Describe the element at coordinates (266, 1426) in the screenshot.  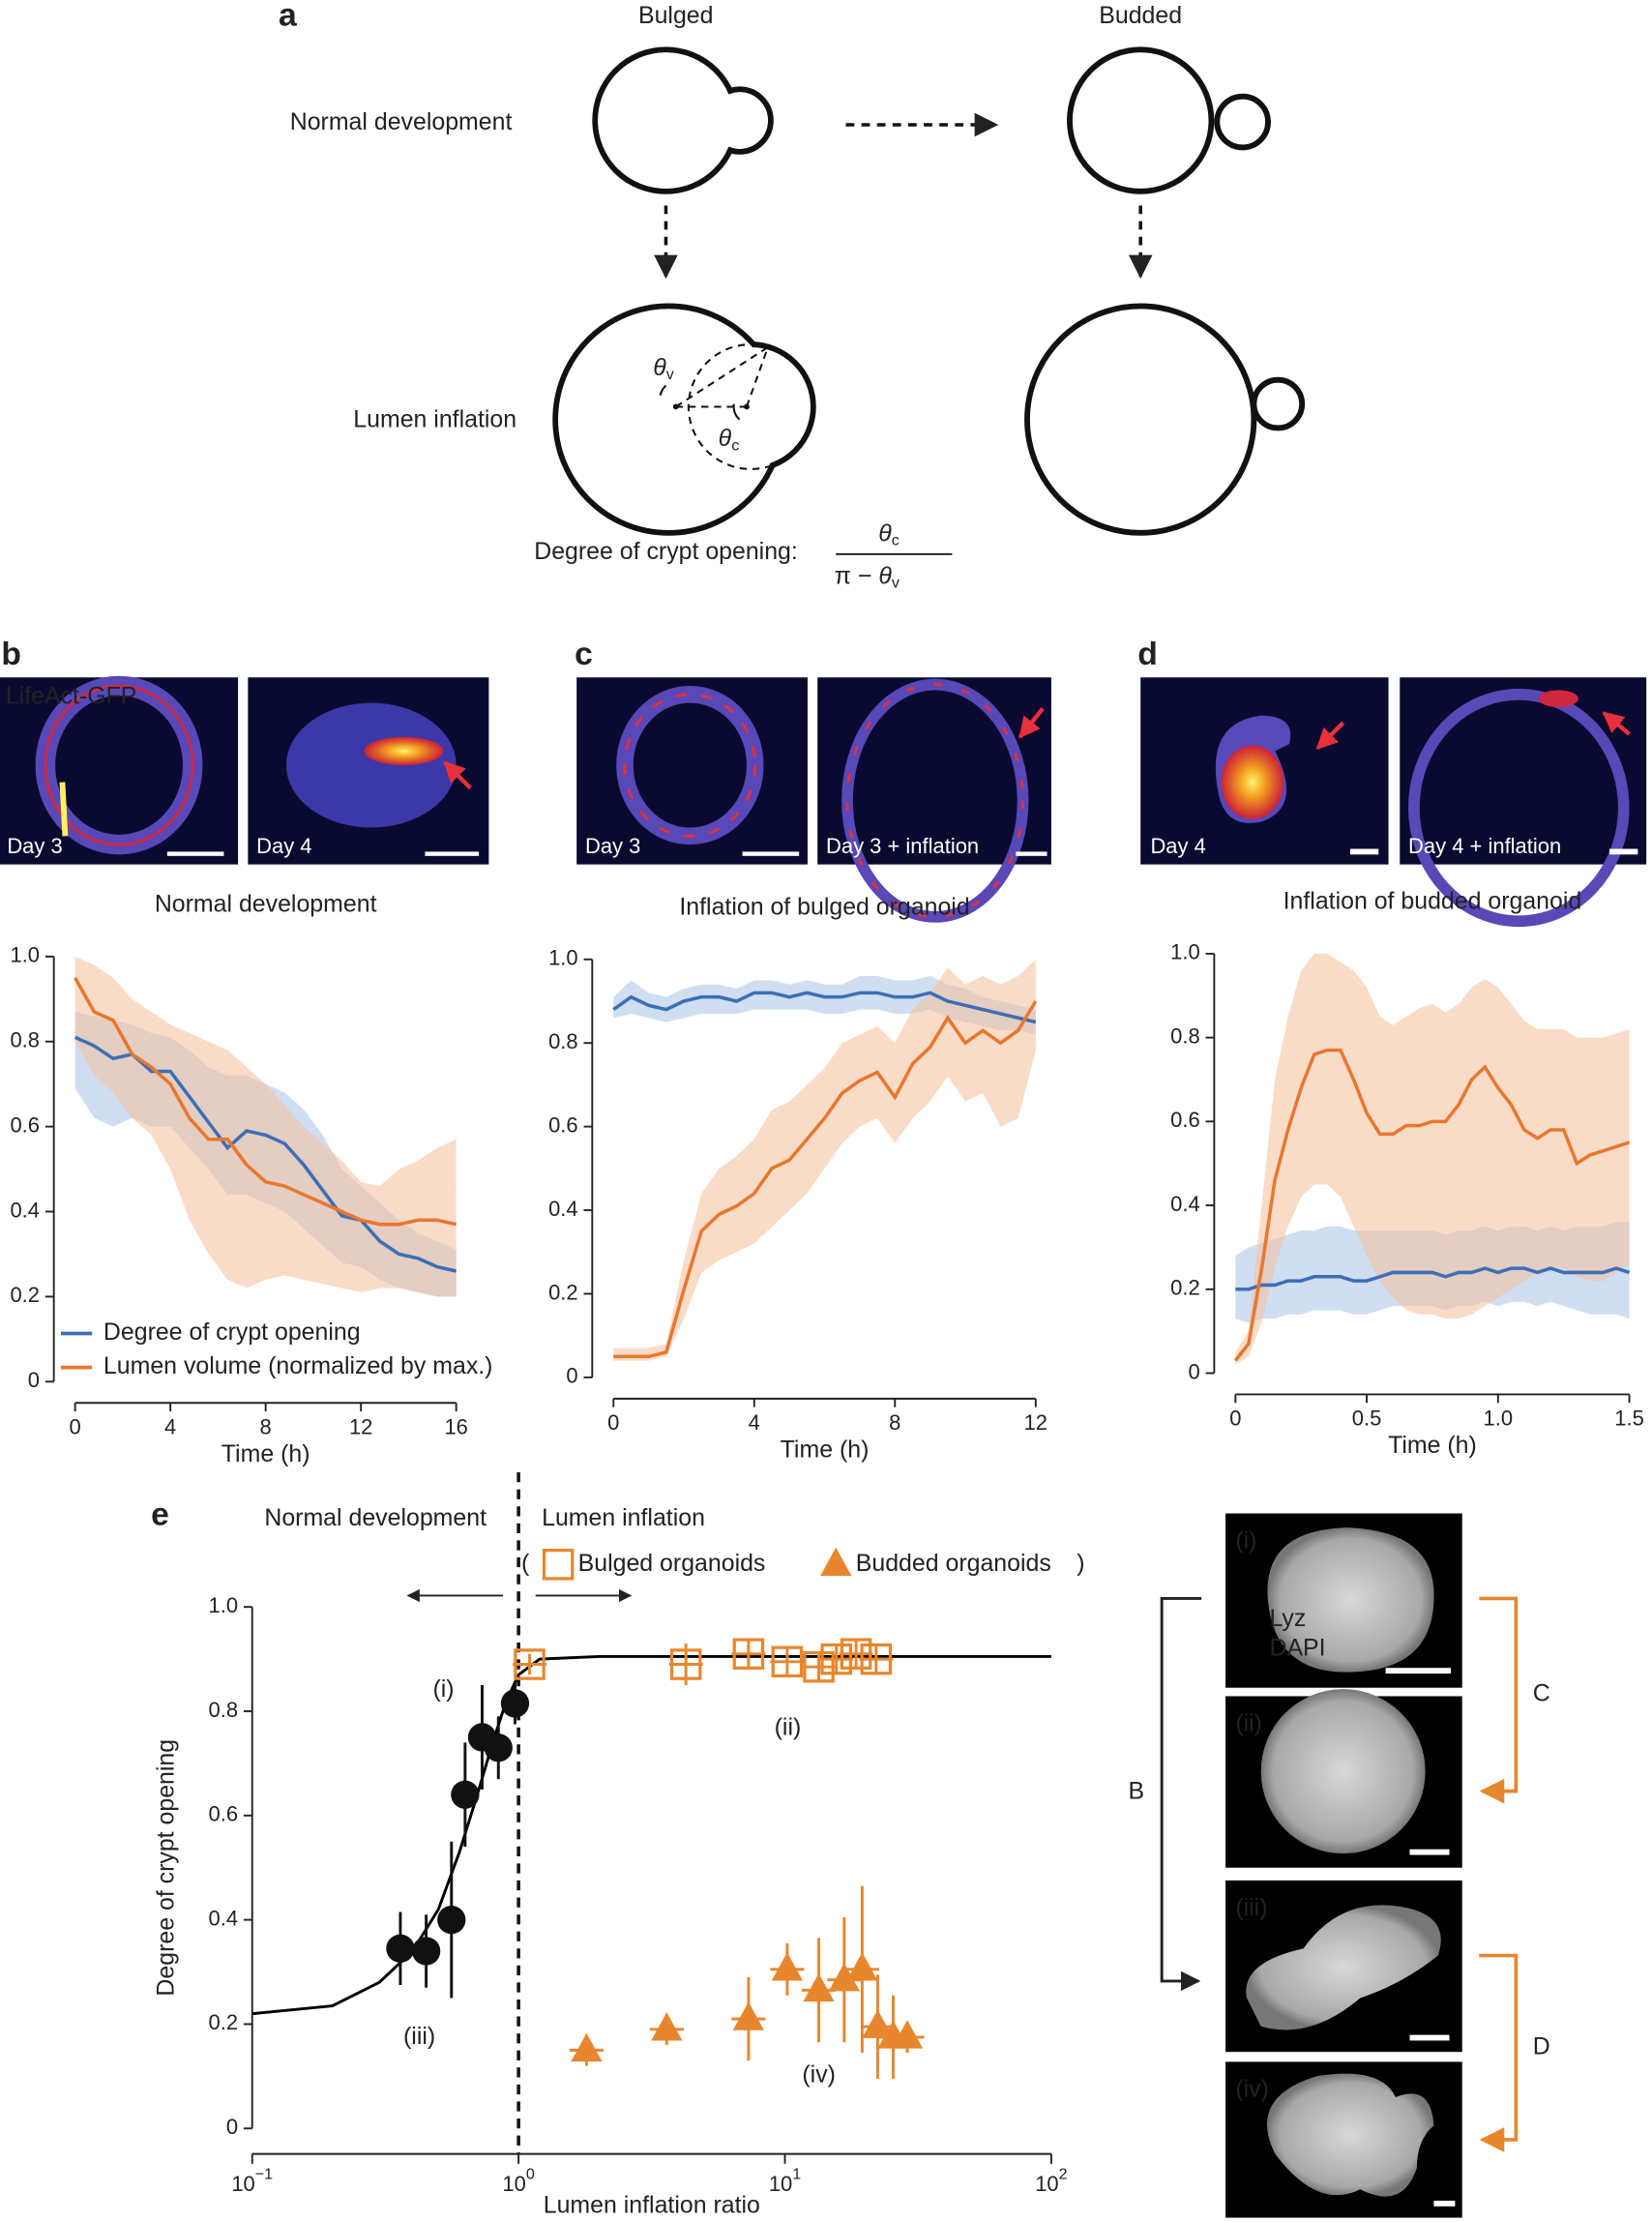
I see `x-tick-label: 8` at that location.